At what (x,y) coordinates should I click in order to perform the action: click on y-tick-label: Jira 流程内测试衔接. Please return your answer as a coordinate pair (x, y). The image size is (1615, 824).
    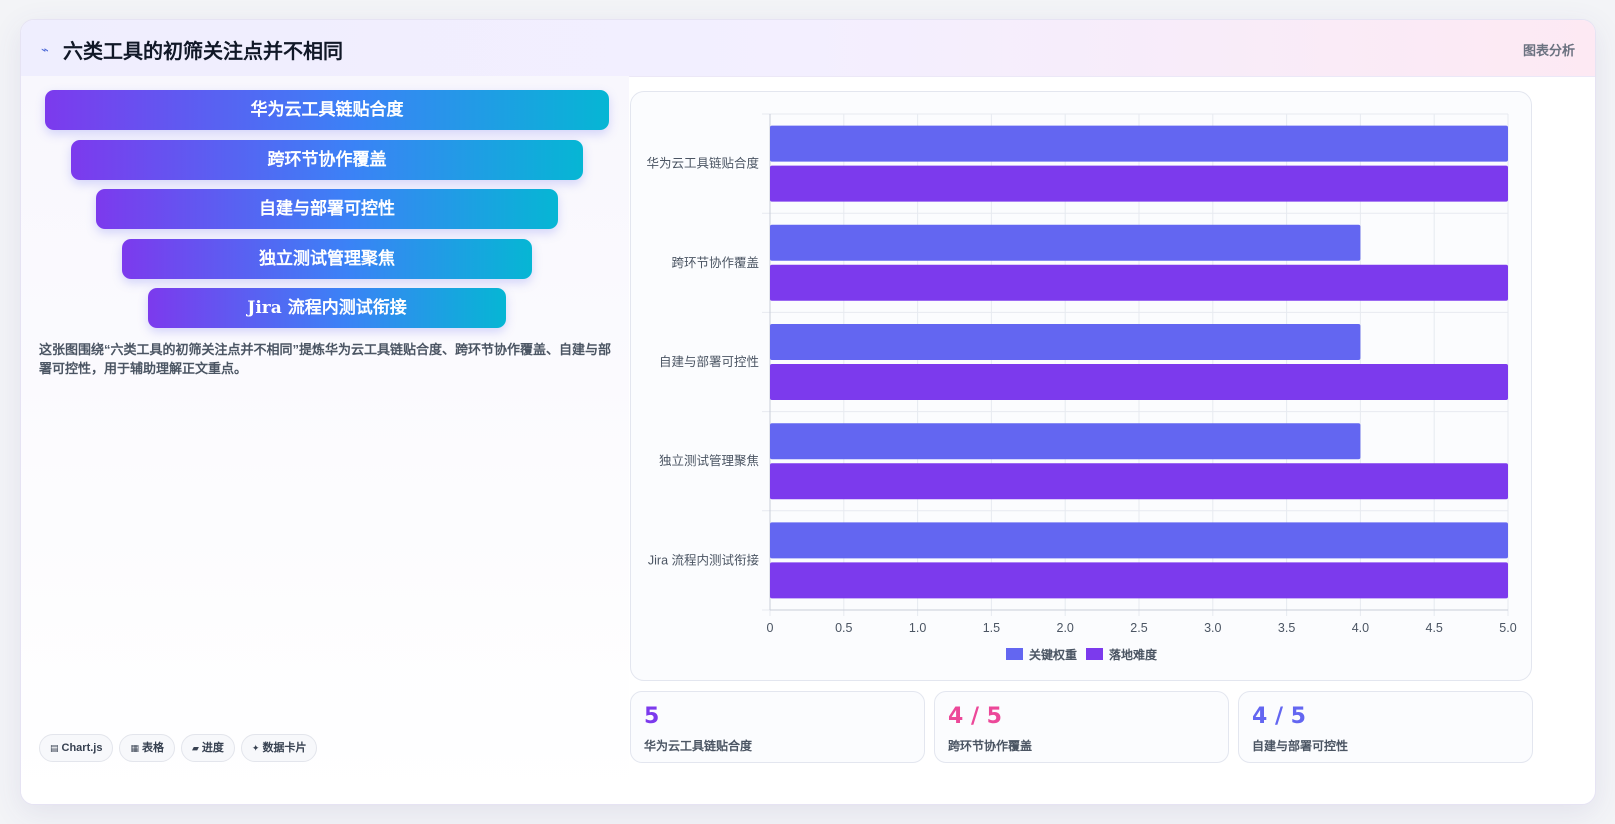
    Looking at the image, I should click on (704, 559).